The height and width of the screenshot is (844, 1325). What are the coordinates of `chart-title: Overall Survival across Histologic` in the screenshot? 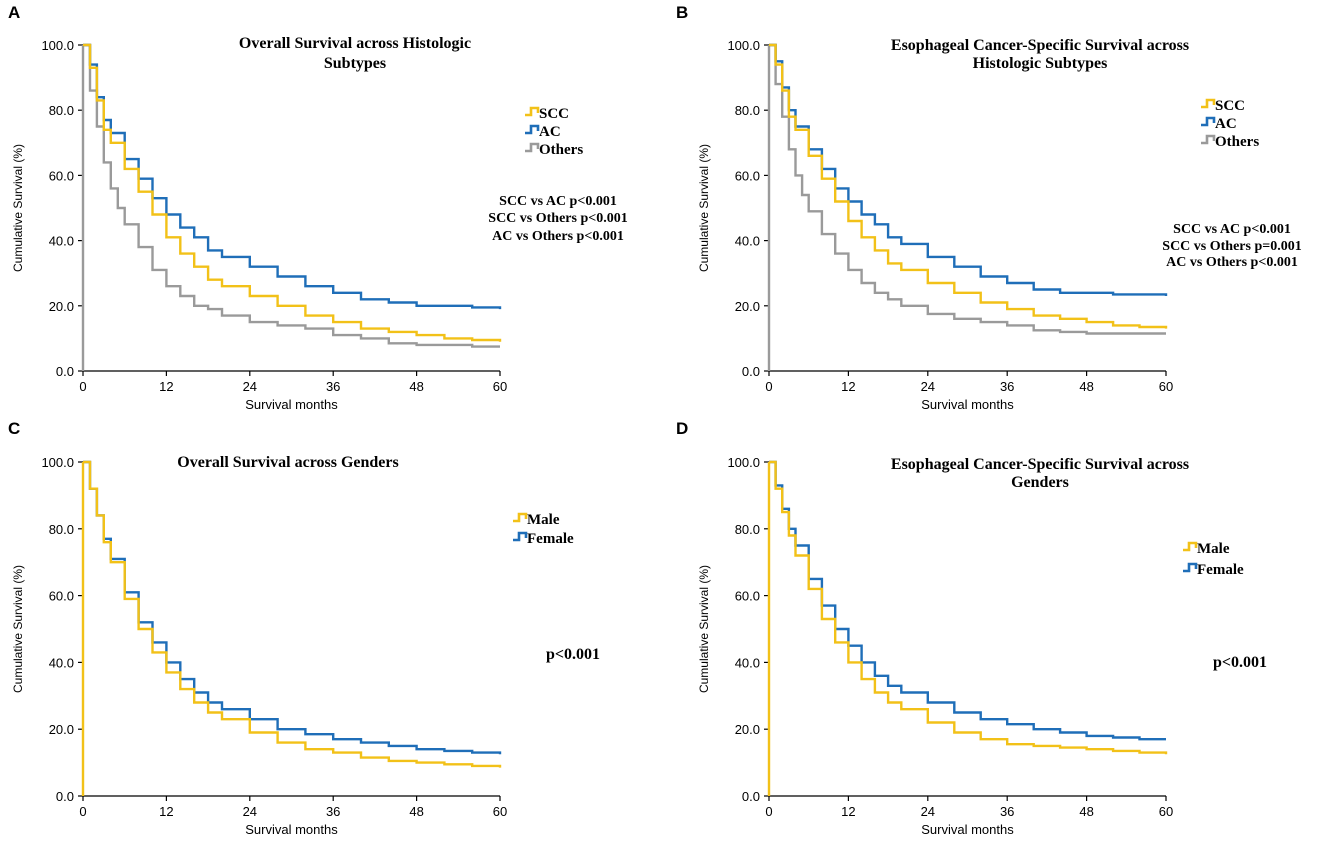 It's located at (355, 43).